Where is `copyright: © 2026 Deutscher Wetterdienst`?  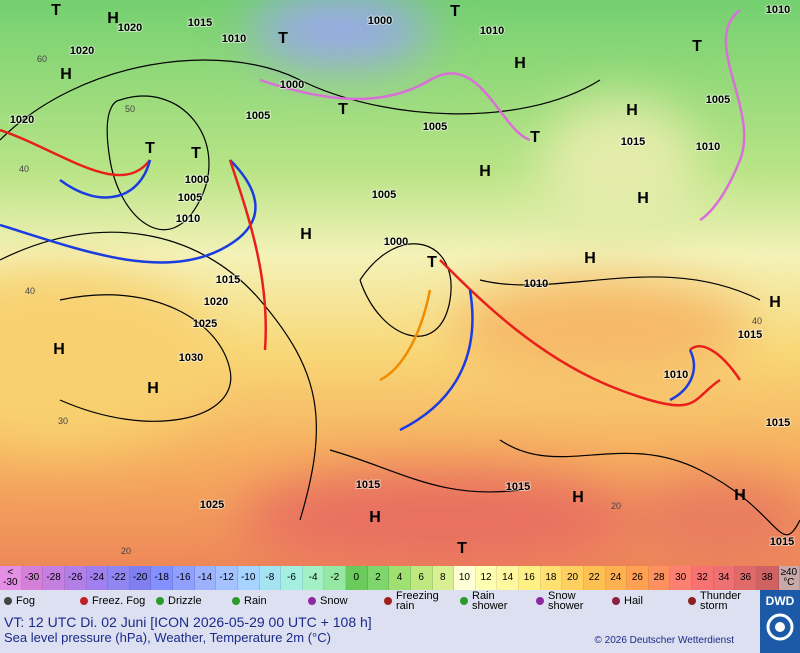 copyright: © 2026 Deutscher Wetterdienst is located at coordinates (664, 640).